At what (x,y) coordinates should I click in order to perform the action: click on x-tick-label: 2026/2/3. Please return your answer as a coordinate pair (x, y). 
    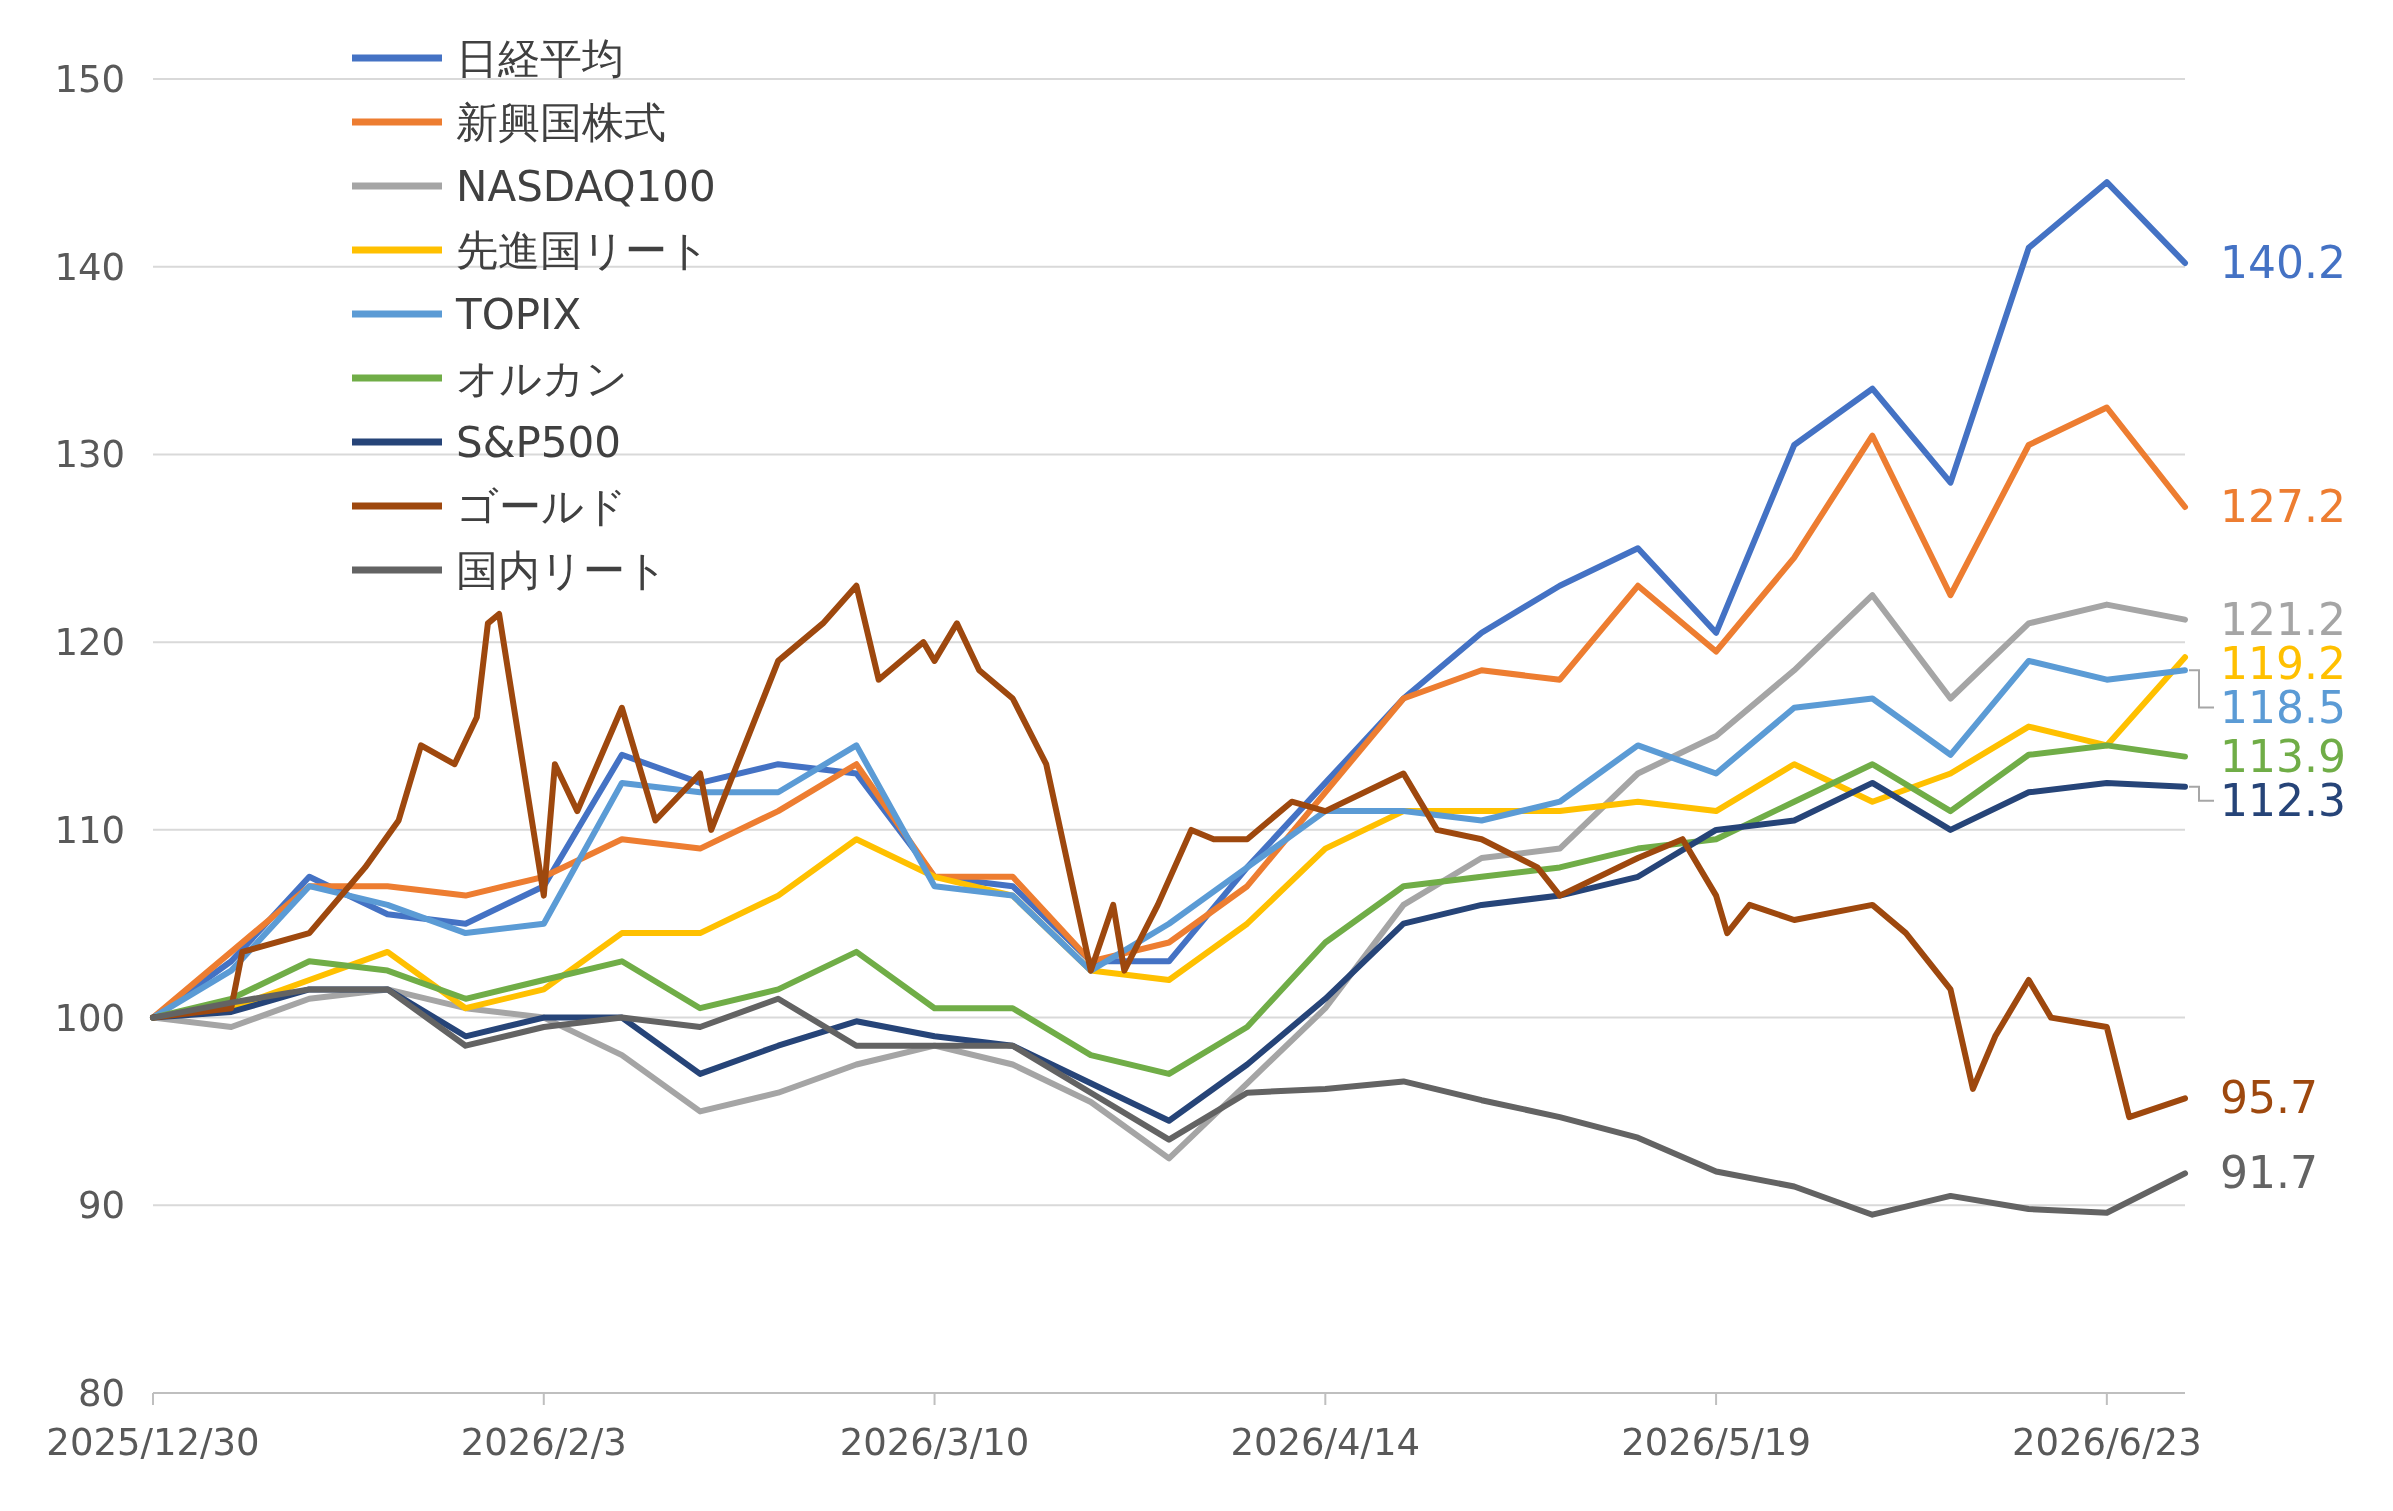
    Looking at the image, I should click on (543, 1442).